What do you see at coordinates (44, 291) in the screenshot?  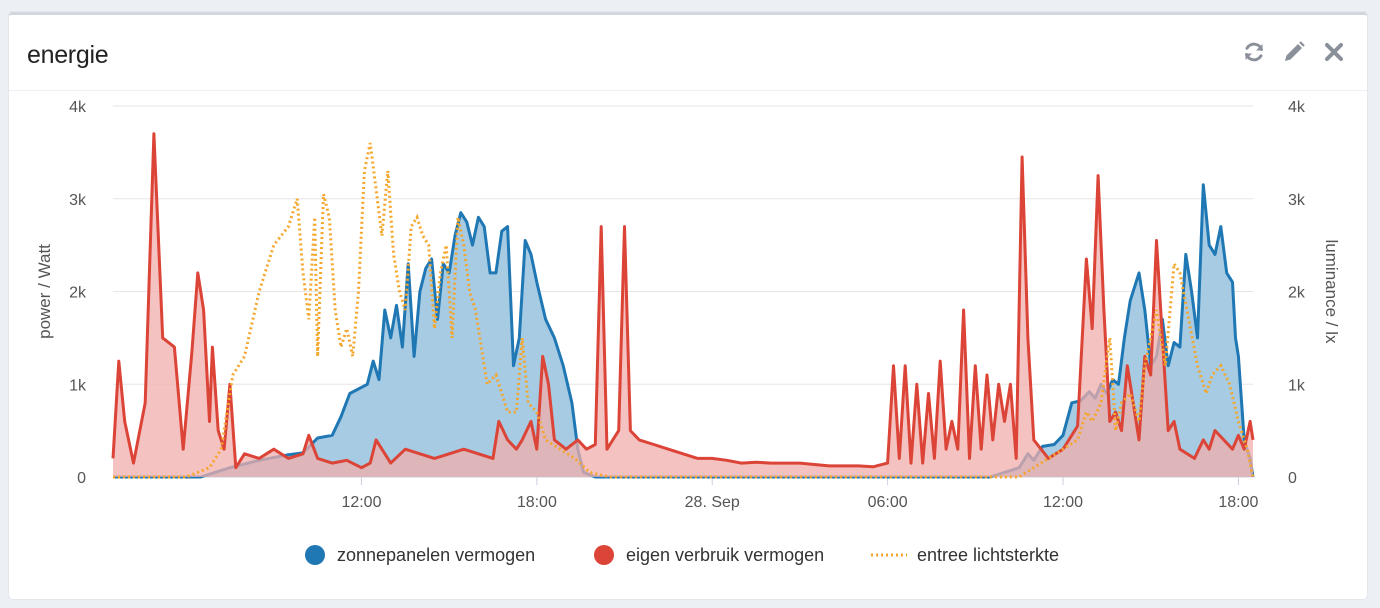 I see `y-axis-title-left: power / Watt` at bounding box center [44, 291].